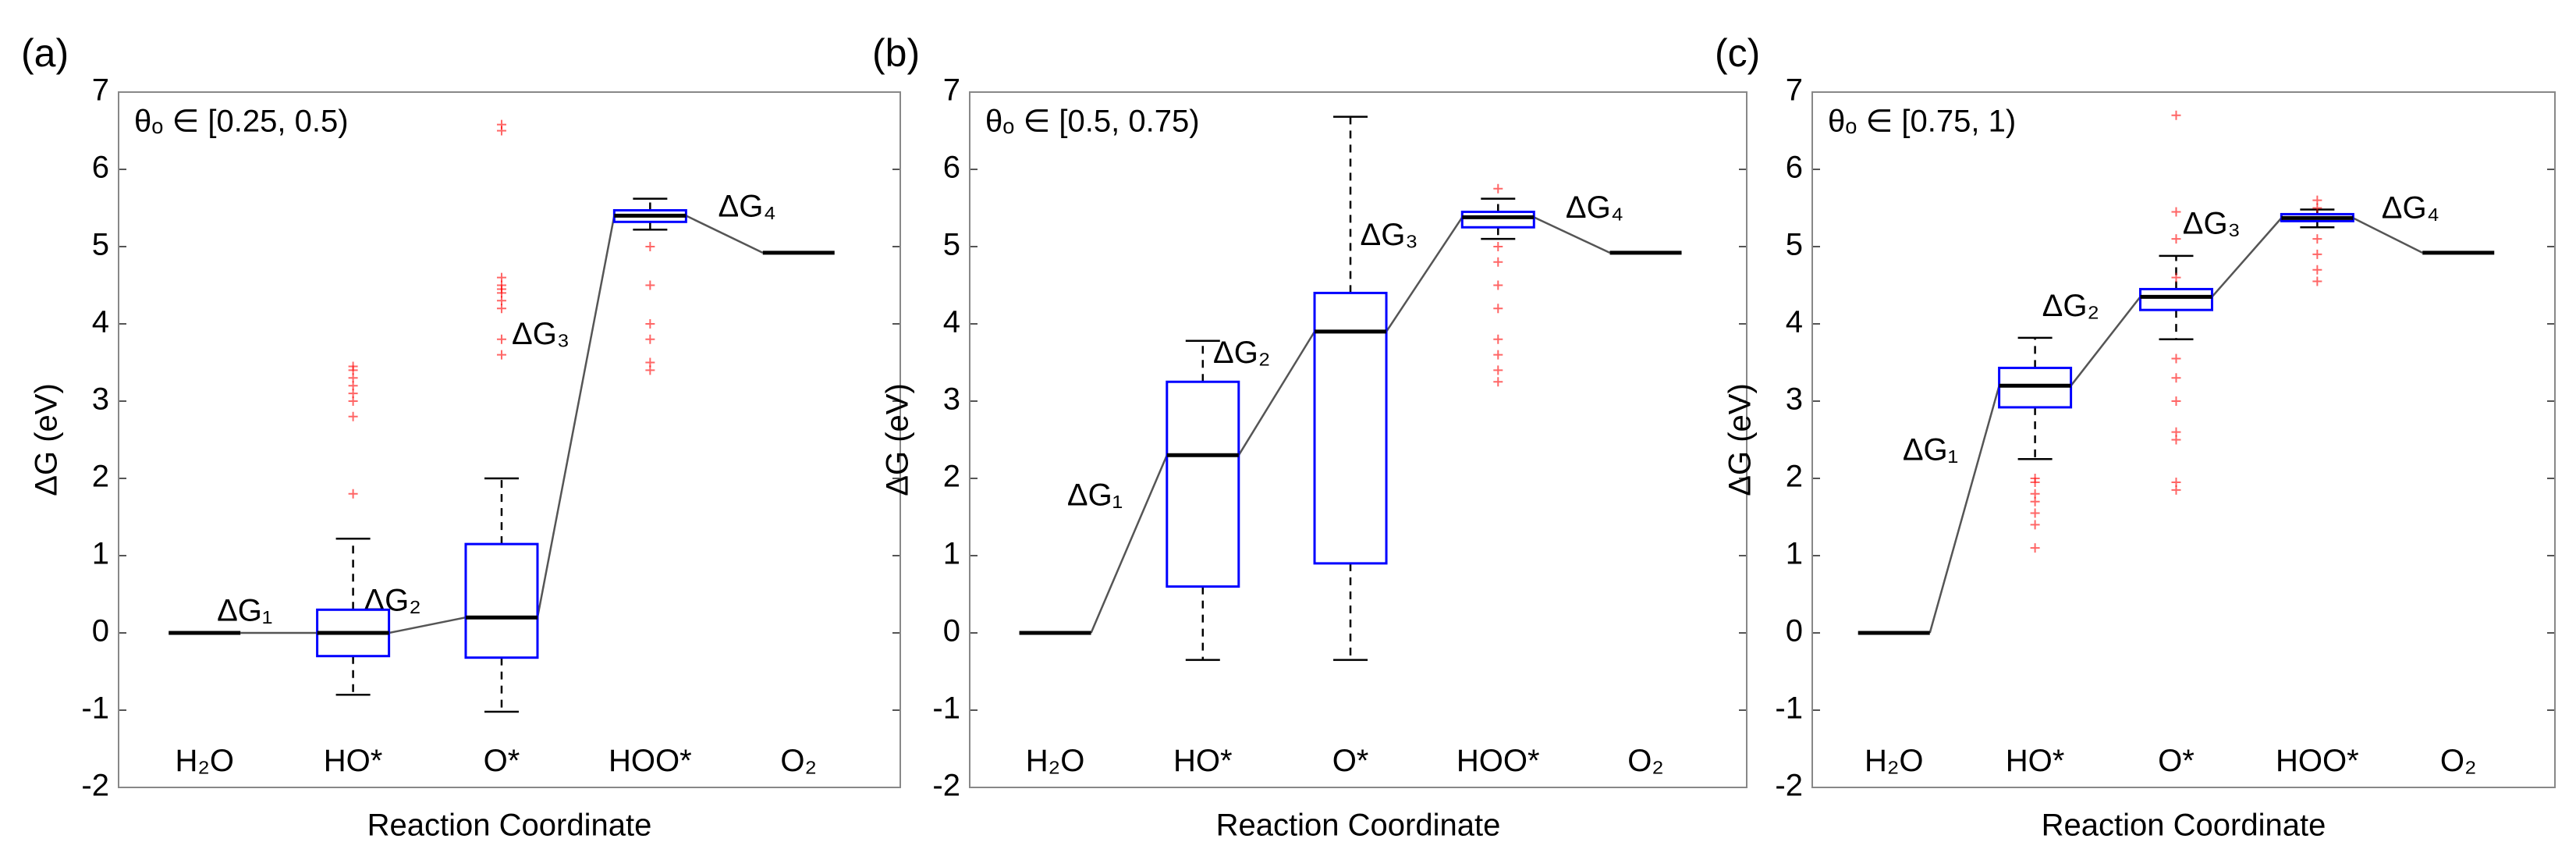 The image size is (2576, 860). Describe the element at coordinates (241, 122) in the screenshot. I see `annotation: θₒ ∈ [0.25, 0.5)` at that location.